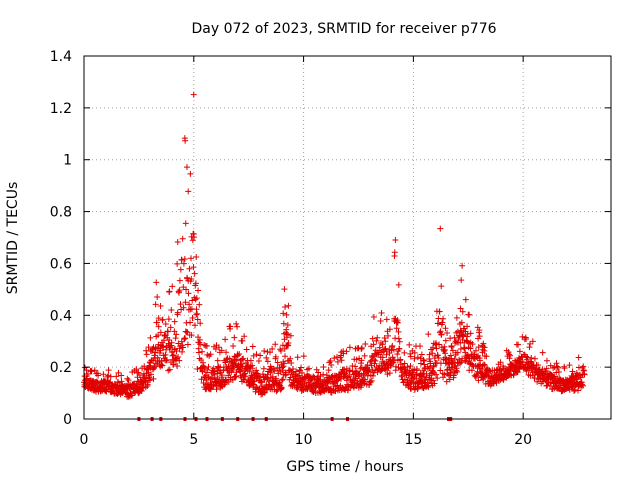 This screenshot has width=640, height=480. What do you see at coordinates (13, 238) in the screenshot?
I see `y-axis-label: SRMTID / TECUs` at bounding box center [13, 238].